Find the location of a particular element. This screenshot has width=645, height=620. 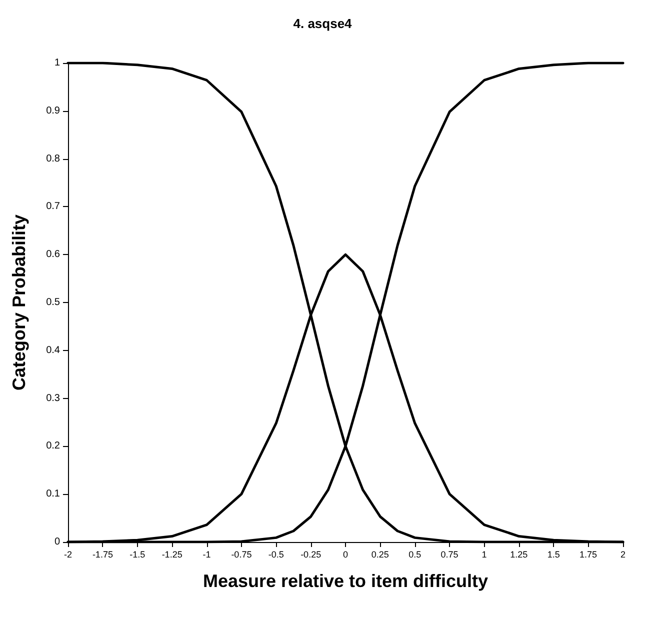

x-tick-label: 0 is located at coordinates (345, 555).